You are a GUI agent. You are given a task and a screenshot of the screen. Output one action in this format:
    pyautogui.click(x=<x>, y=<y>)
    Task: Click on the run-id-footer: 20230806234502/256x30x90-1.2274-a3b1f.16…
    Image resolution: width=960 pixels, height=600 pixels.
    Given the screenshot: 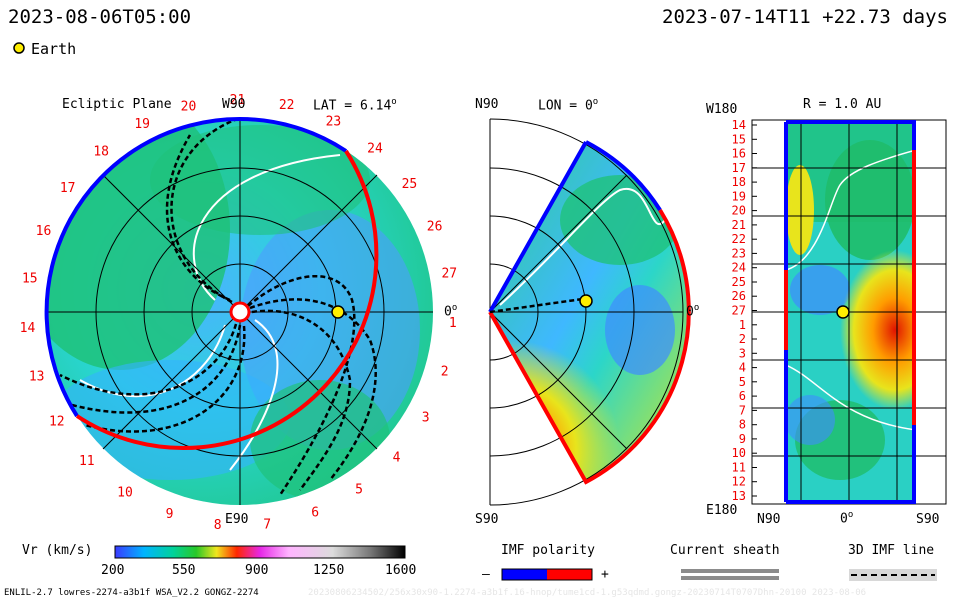 What is the action you would take?
    pyautogui.click(x=587, y=593)
    